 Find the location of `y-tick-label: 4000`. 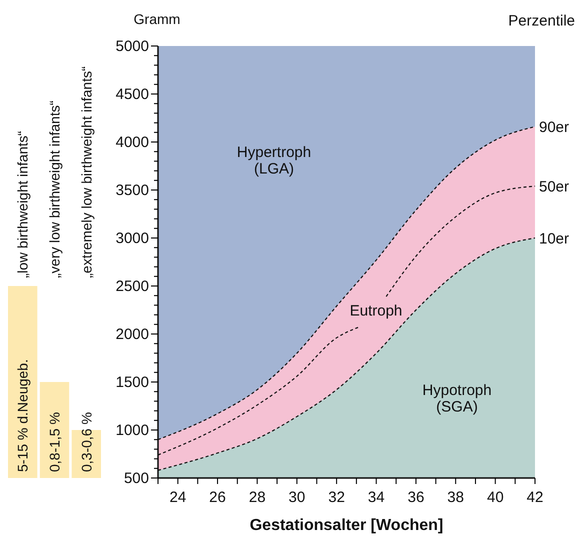

y-tick-label: 4000 is located at coordinates (132, 142).